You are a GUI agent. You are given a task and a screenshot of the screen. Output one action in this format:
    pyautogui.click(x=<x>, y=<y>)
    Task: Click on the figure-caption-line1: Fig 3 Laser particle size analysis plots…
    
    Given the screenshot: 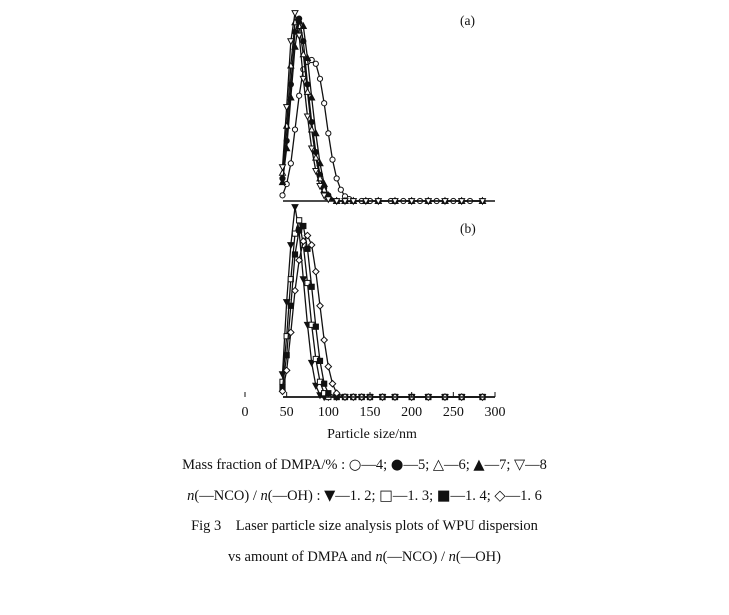 What is the action you would take?
    pyautogui.click(x=364, y=526)
    